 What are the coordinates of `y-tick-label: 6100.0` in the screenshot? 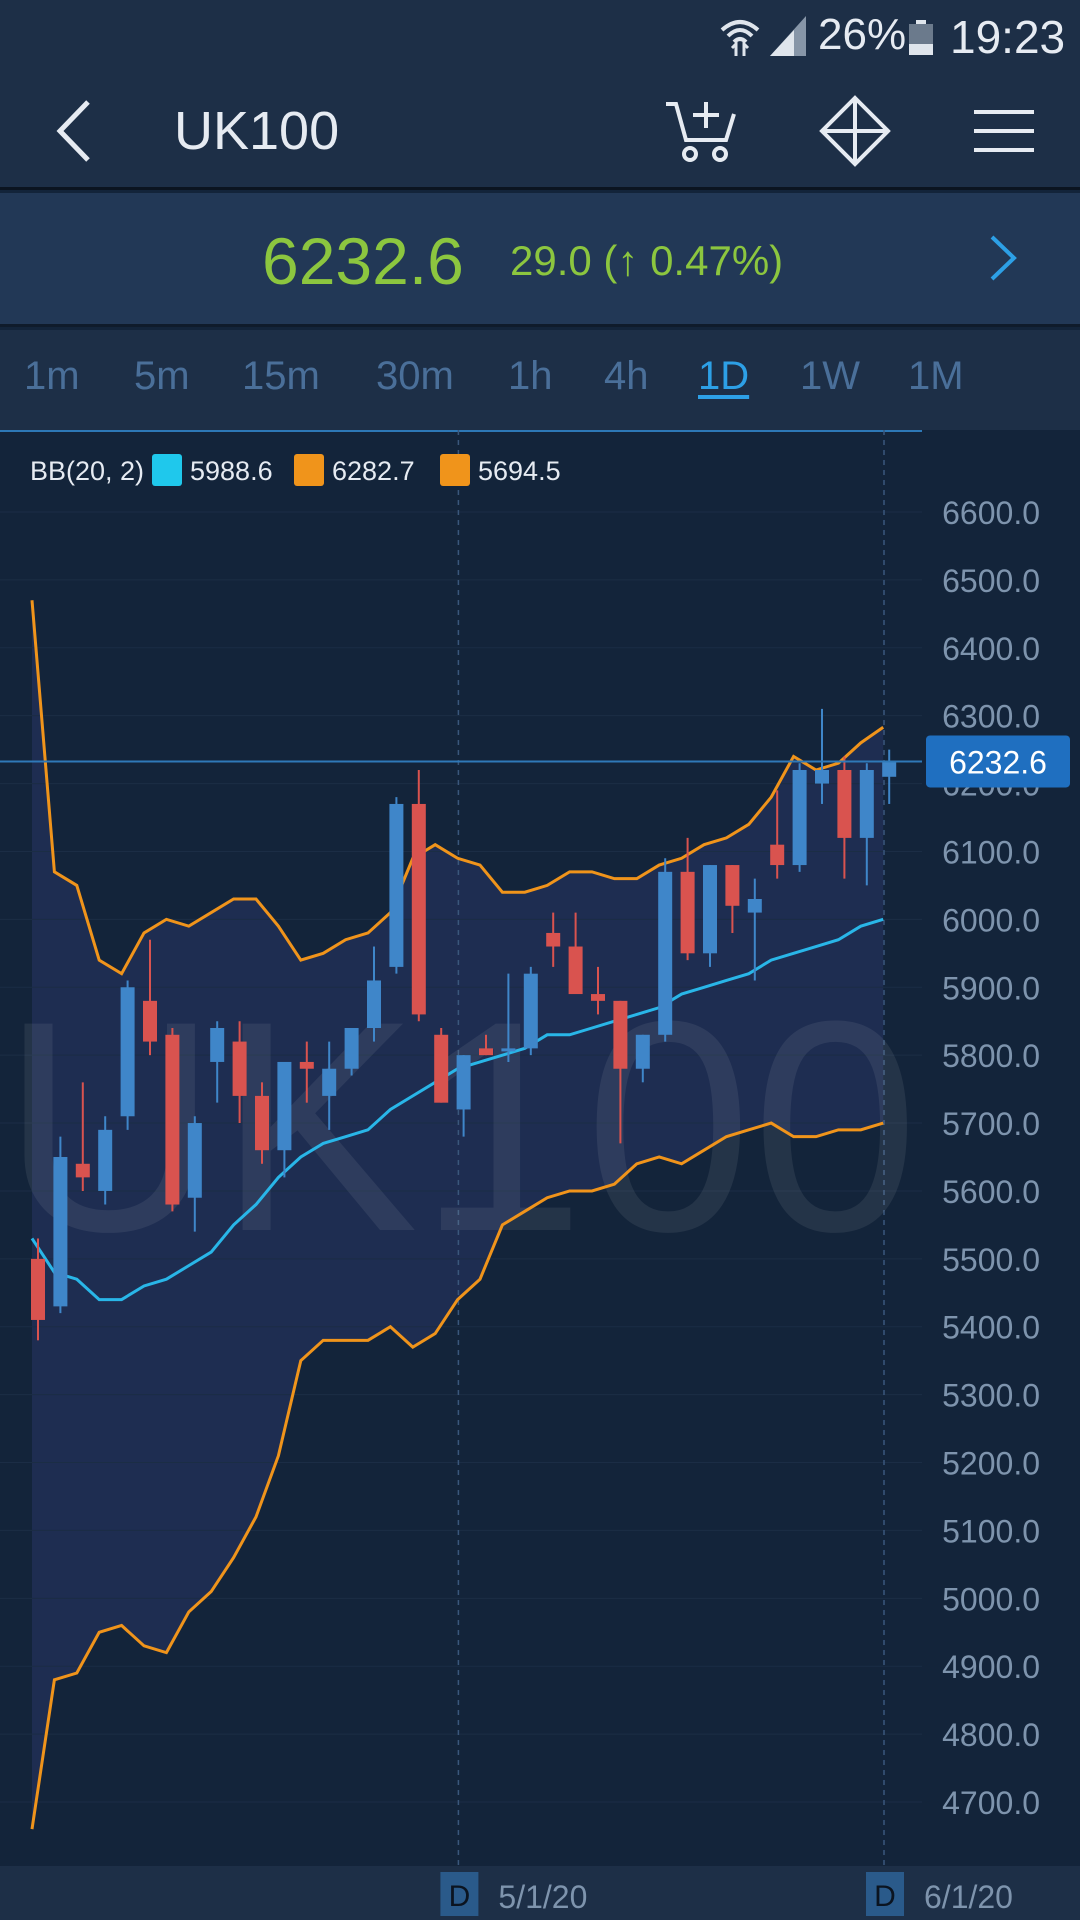 It's located at (991, 852).